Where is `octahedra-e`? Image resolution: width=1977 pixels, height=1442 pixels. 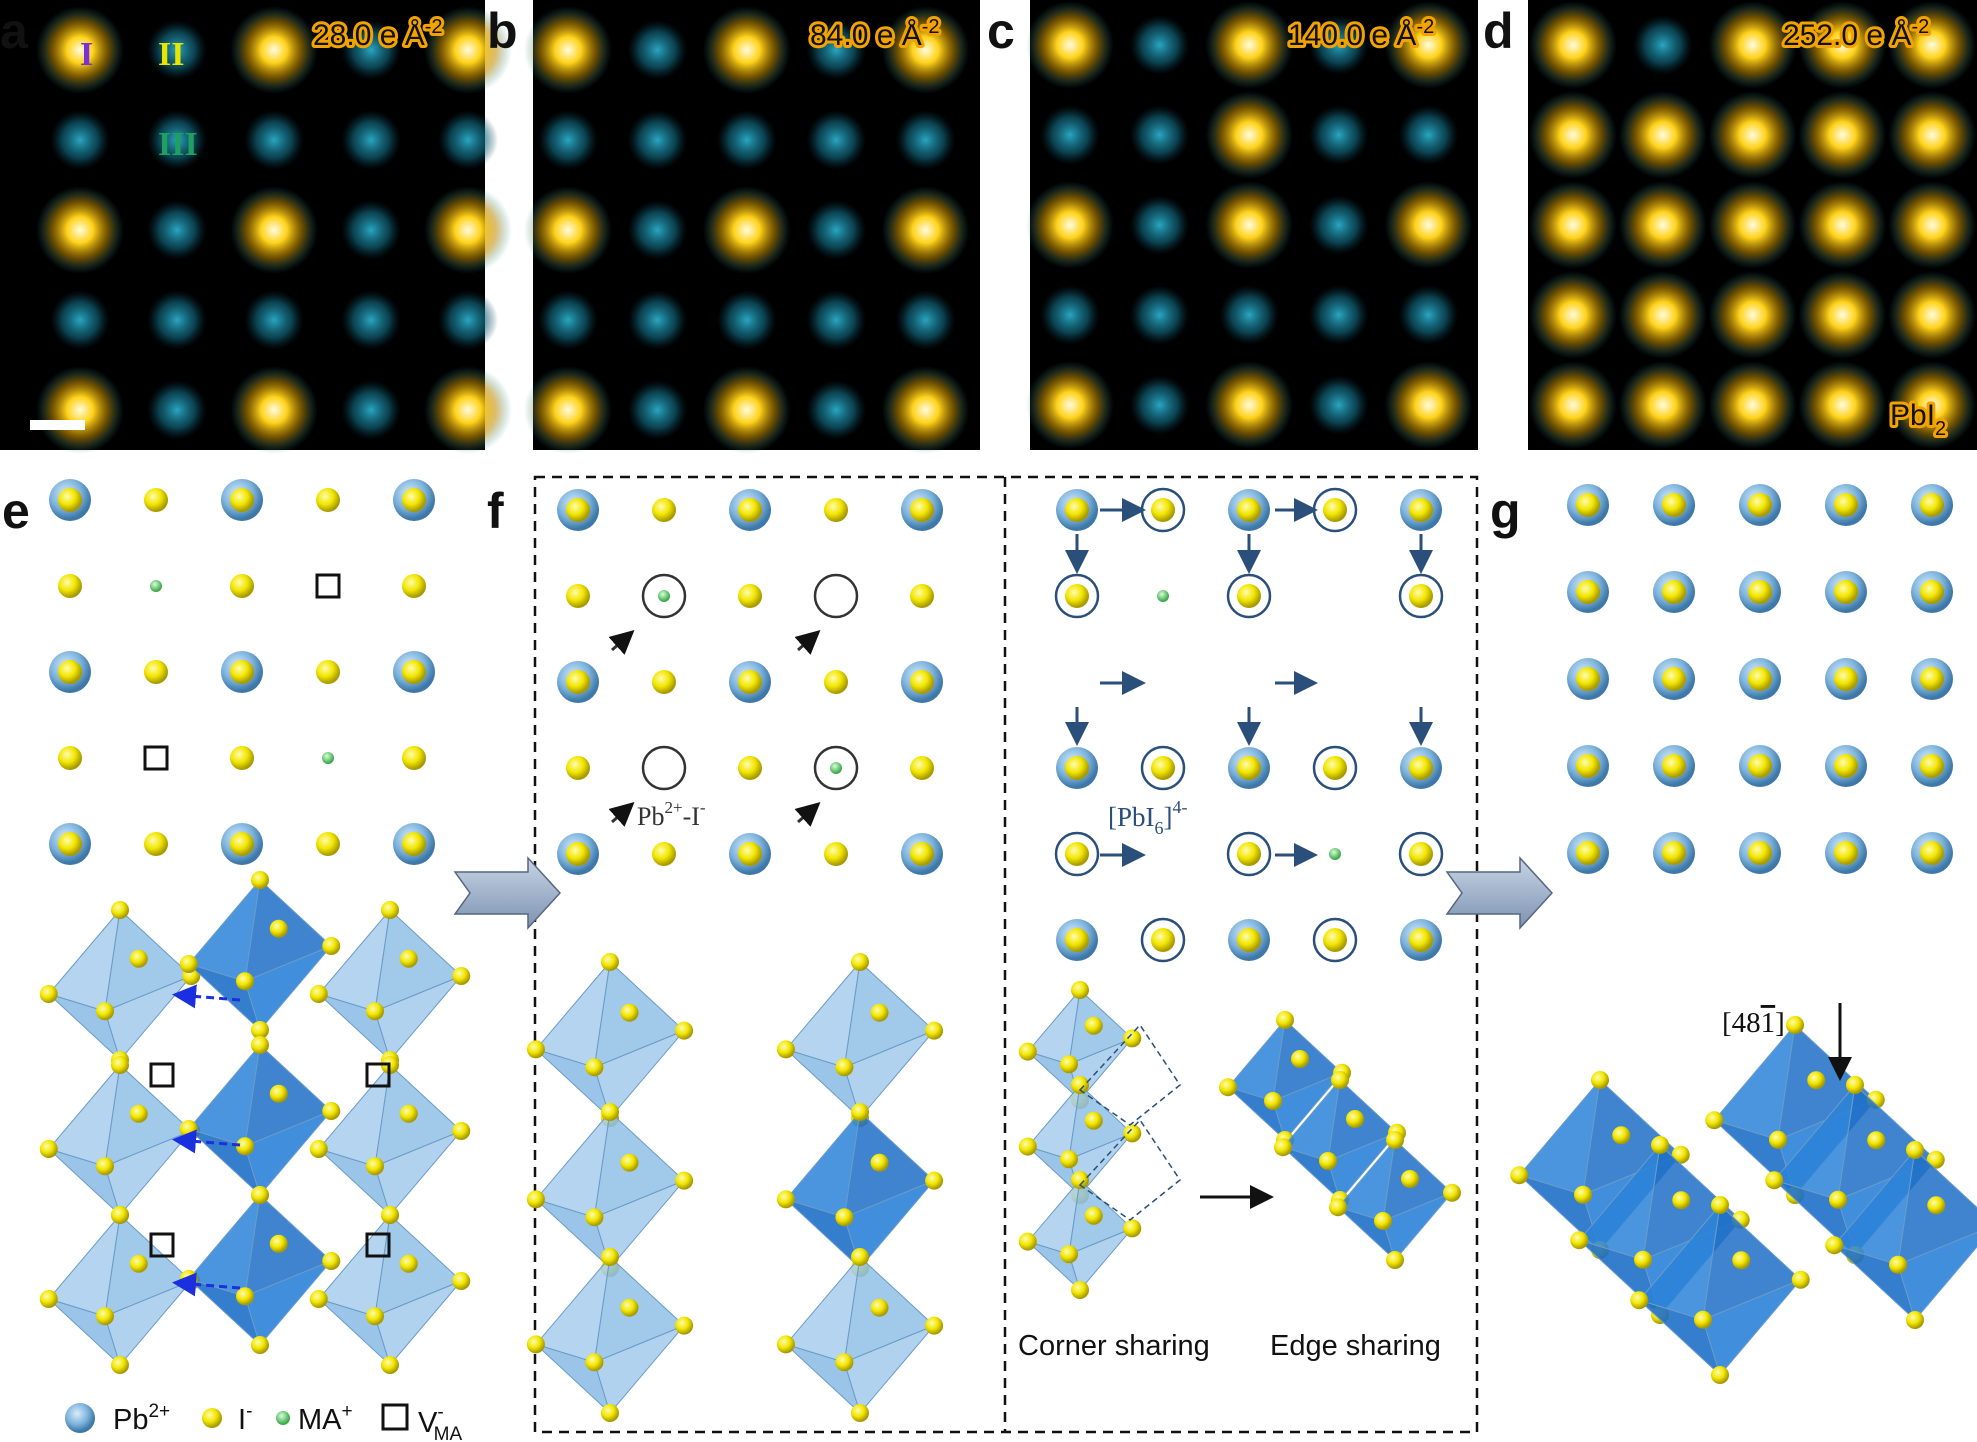
octahedra-e is located at coordinates (255, 1122).